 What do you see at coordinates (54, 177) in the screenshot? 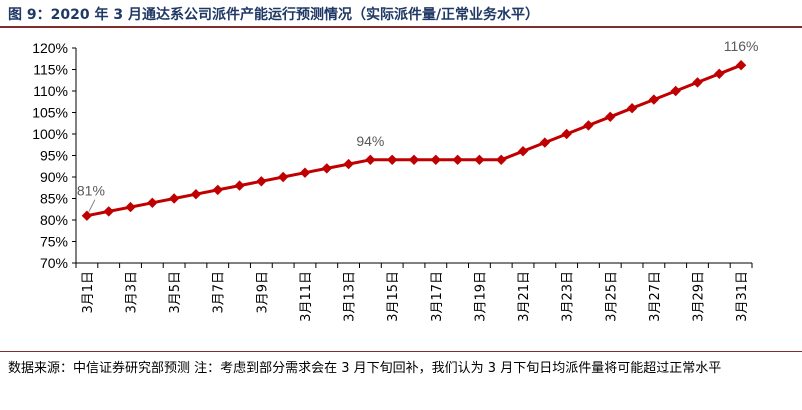
I see `y-tick-label: 90%` at bounding box center [54, 177].